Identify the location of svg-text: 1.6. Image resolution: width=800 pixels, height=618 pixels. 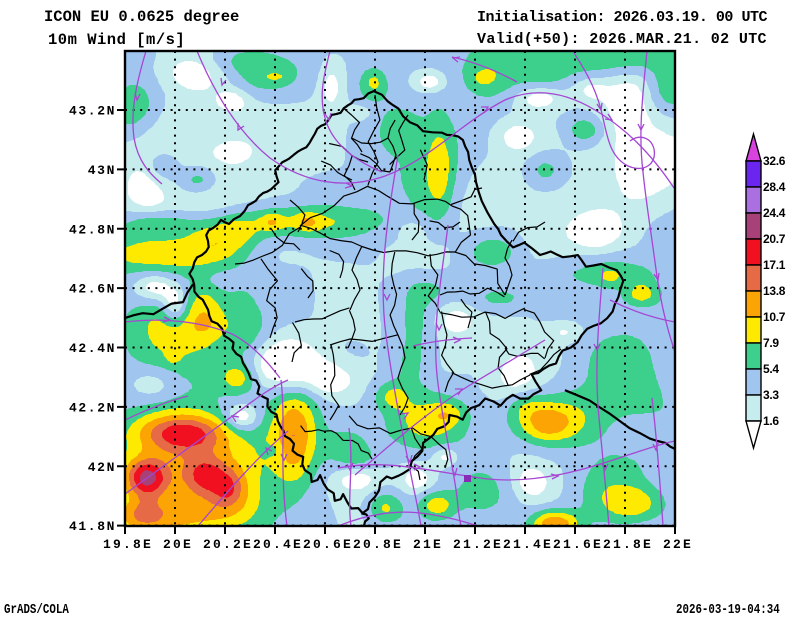
(771, 421).